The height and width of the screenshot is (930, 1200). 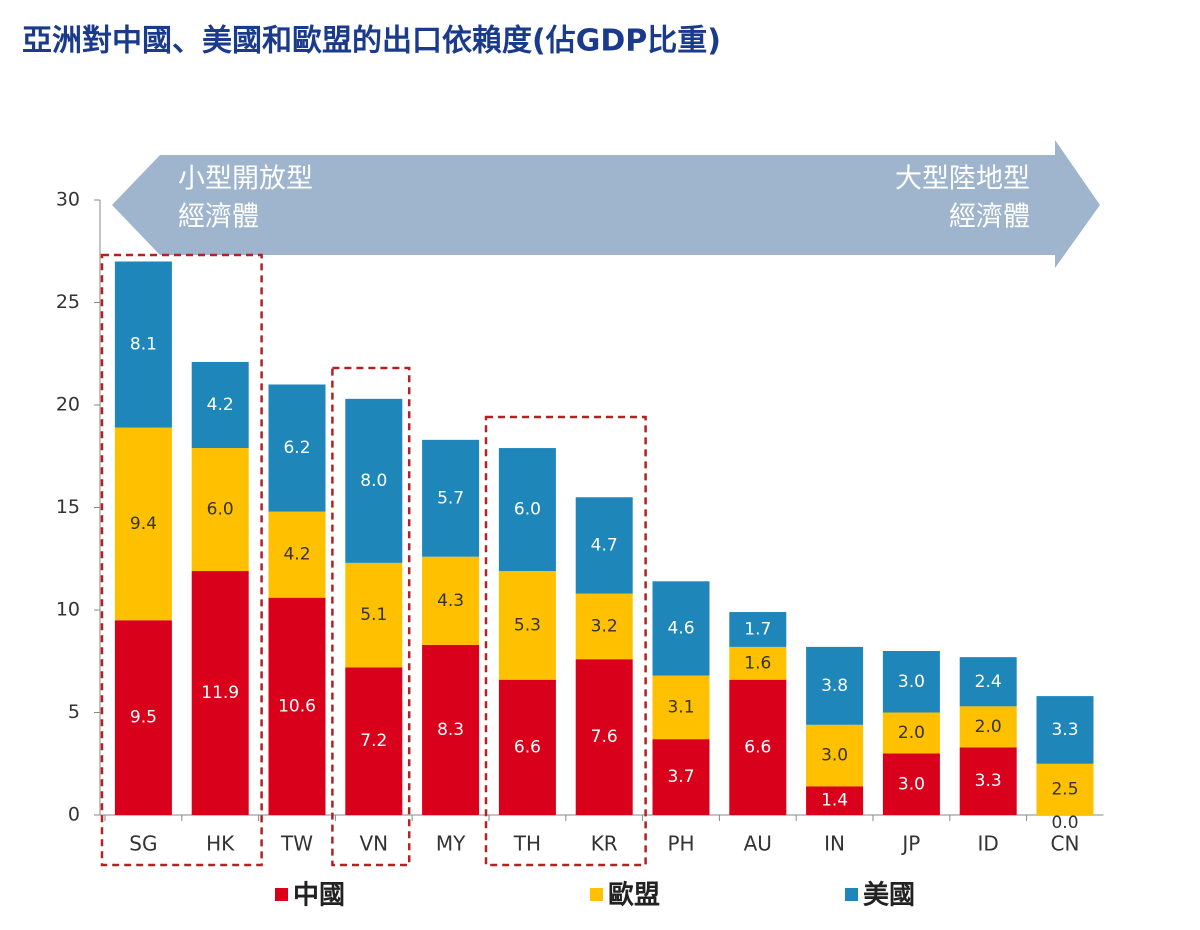 I want to click on value-label: 8.0, so click(x=373, y=481).